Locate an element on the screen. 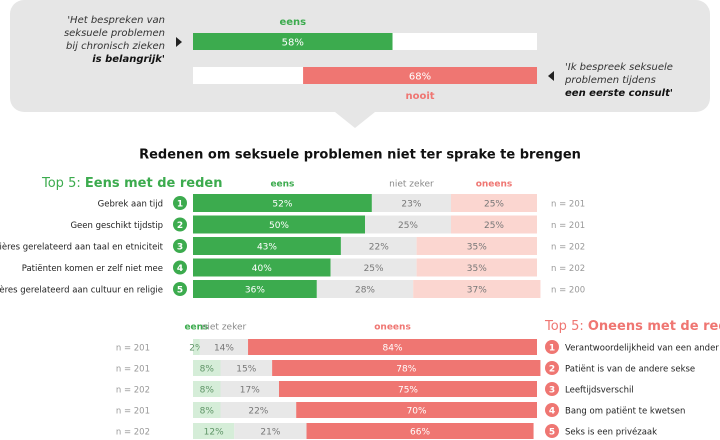  bar-name: eens is located at coordinates (292, 22).